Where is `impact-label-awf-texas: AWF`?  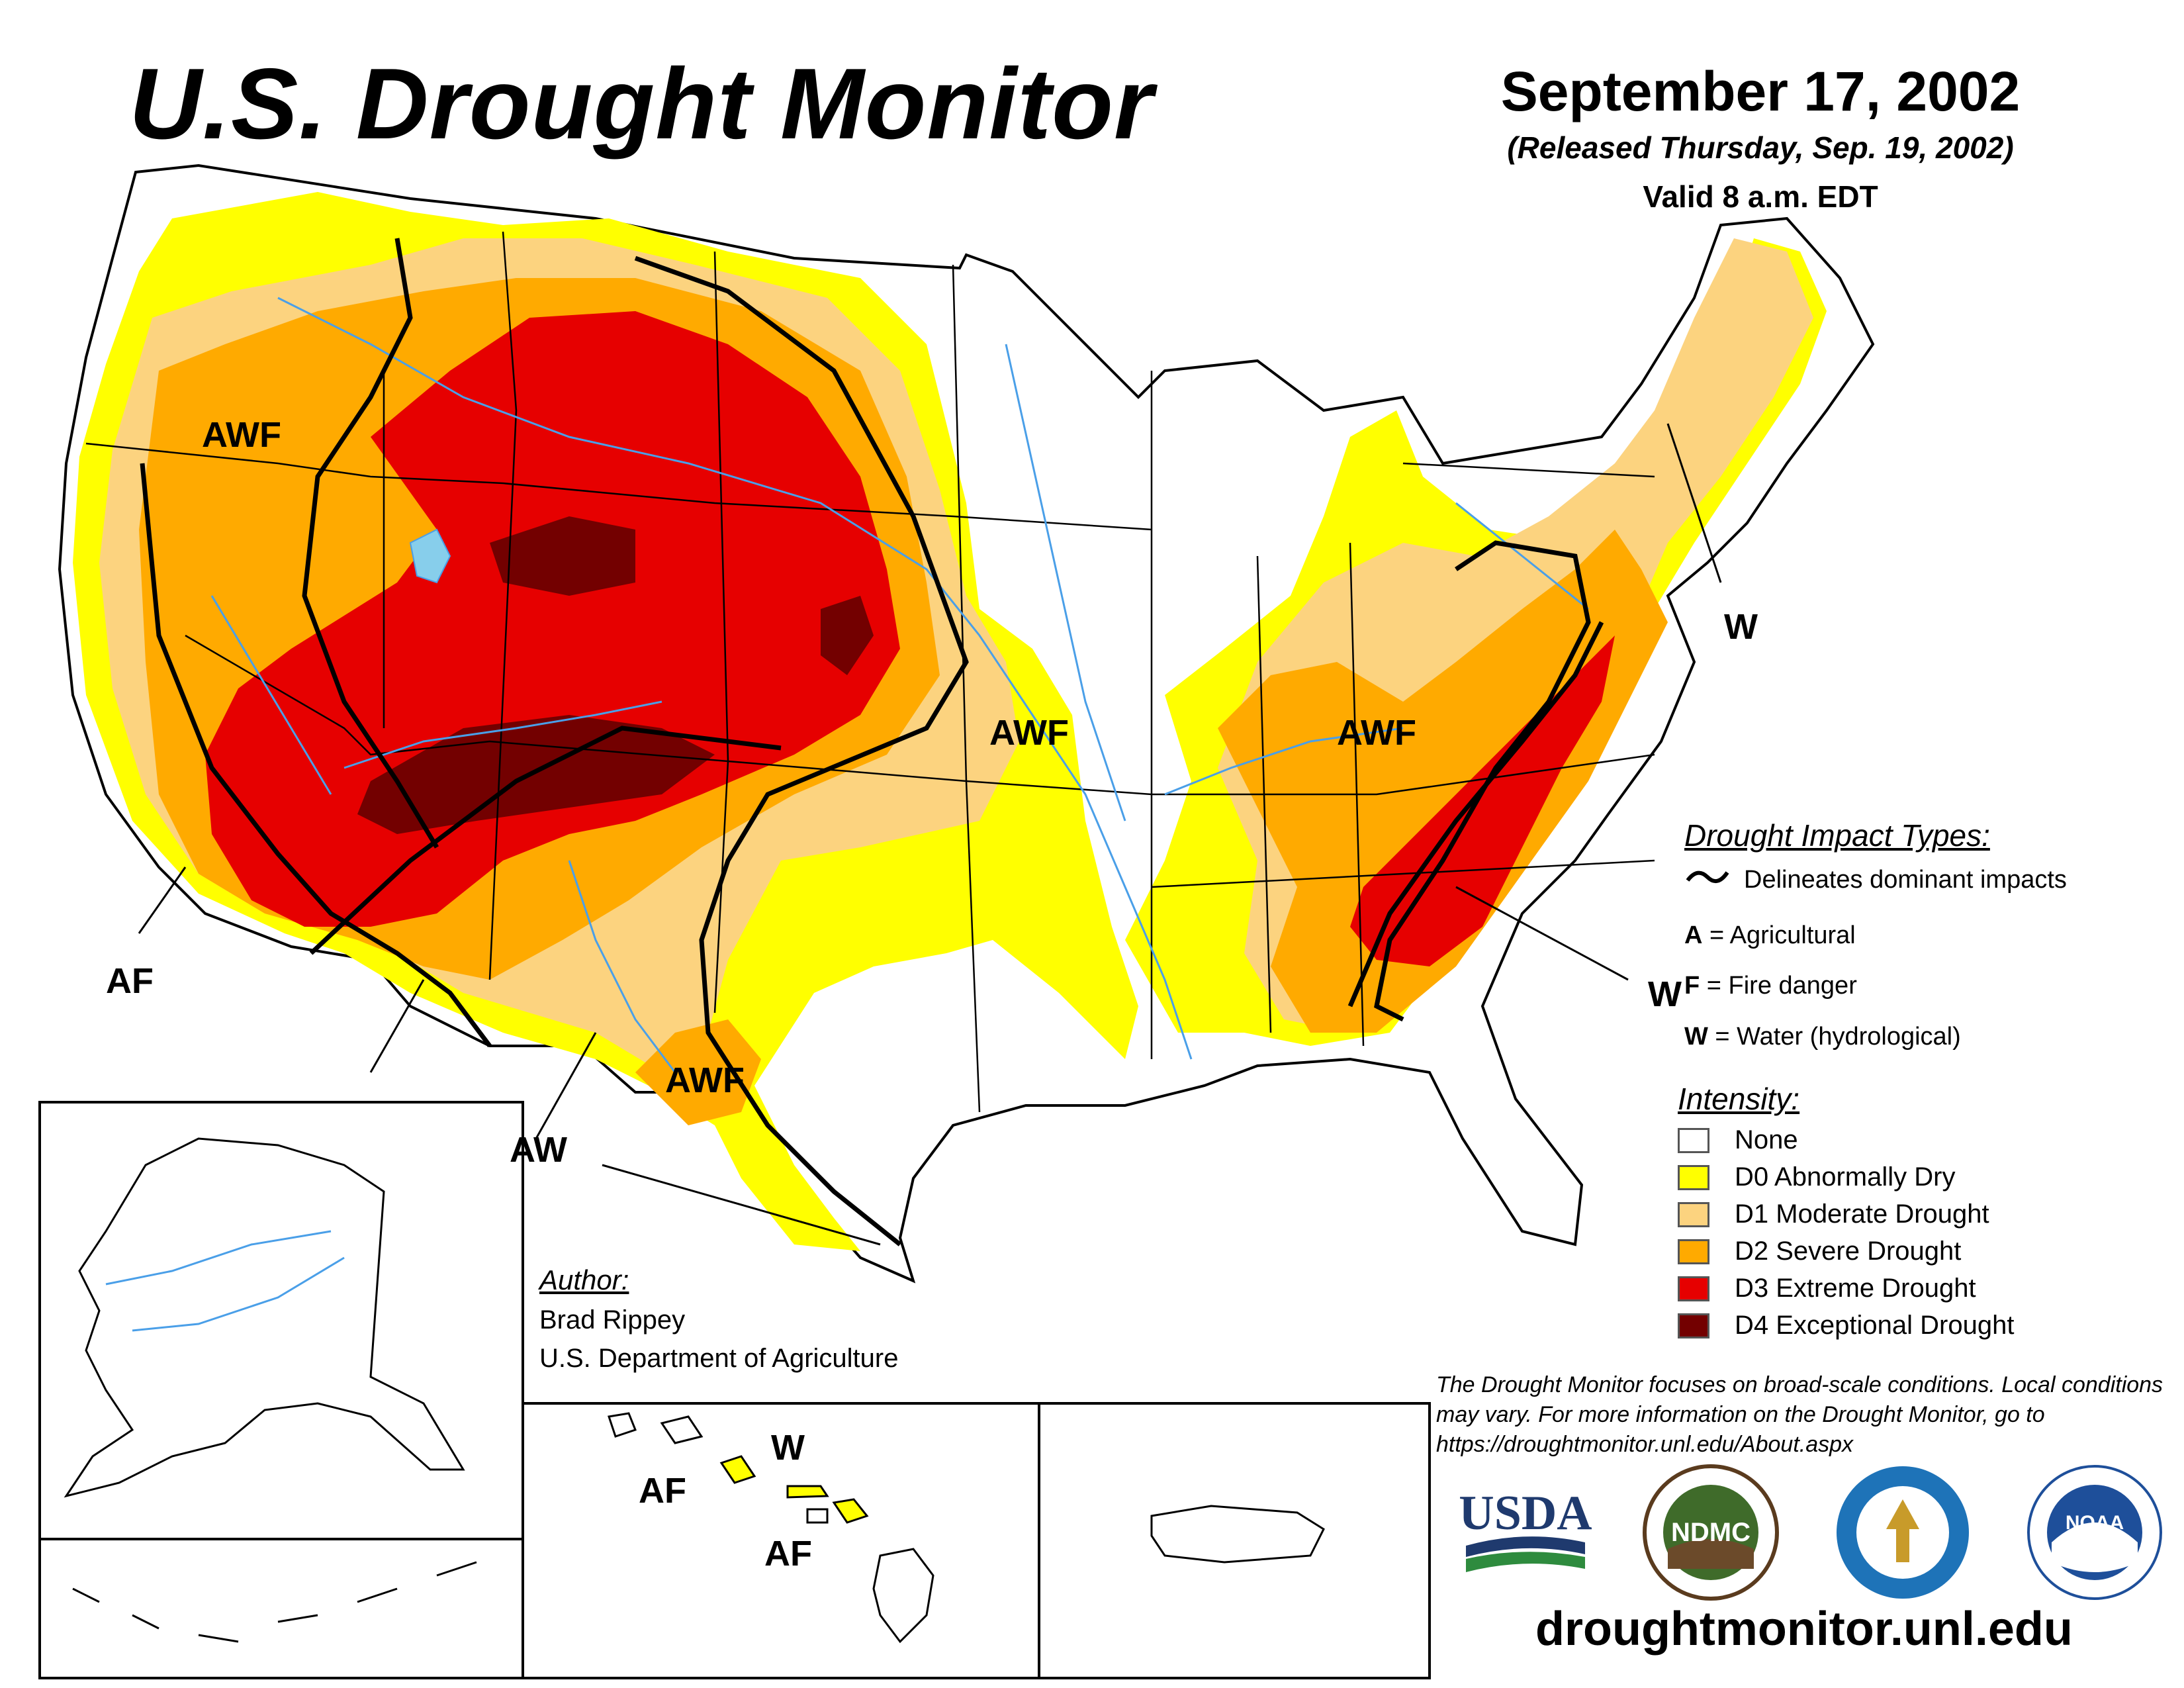
impact-label-awf-texas: AWF is located at coordinates (705, 1080).